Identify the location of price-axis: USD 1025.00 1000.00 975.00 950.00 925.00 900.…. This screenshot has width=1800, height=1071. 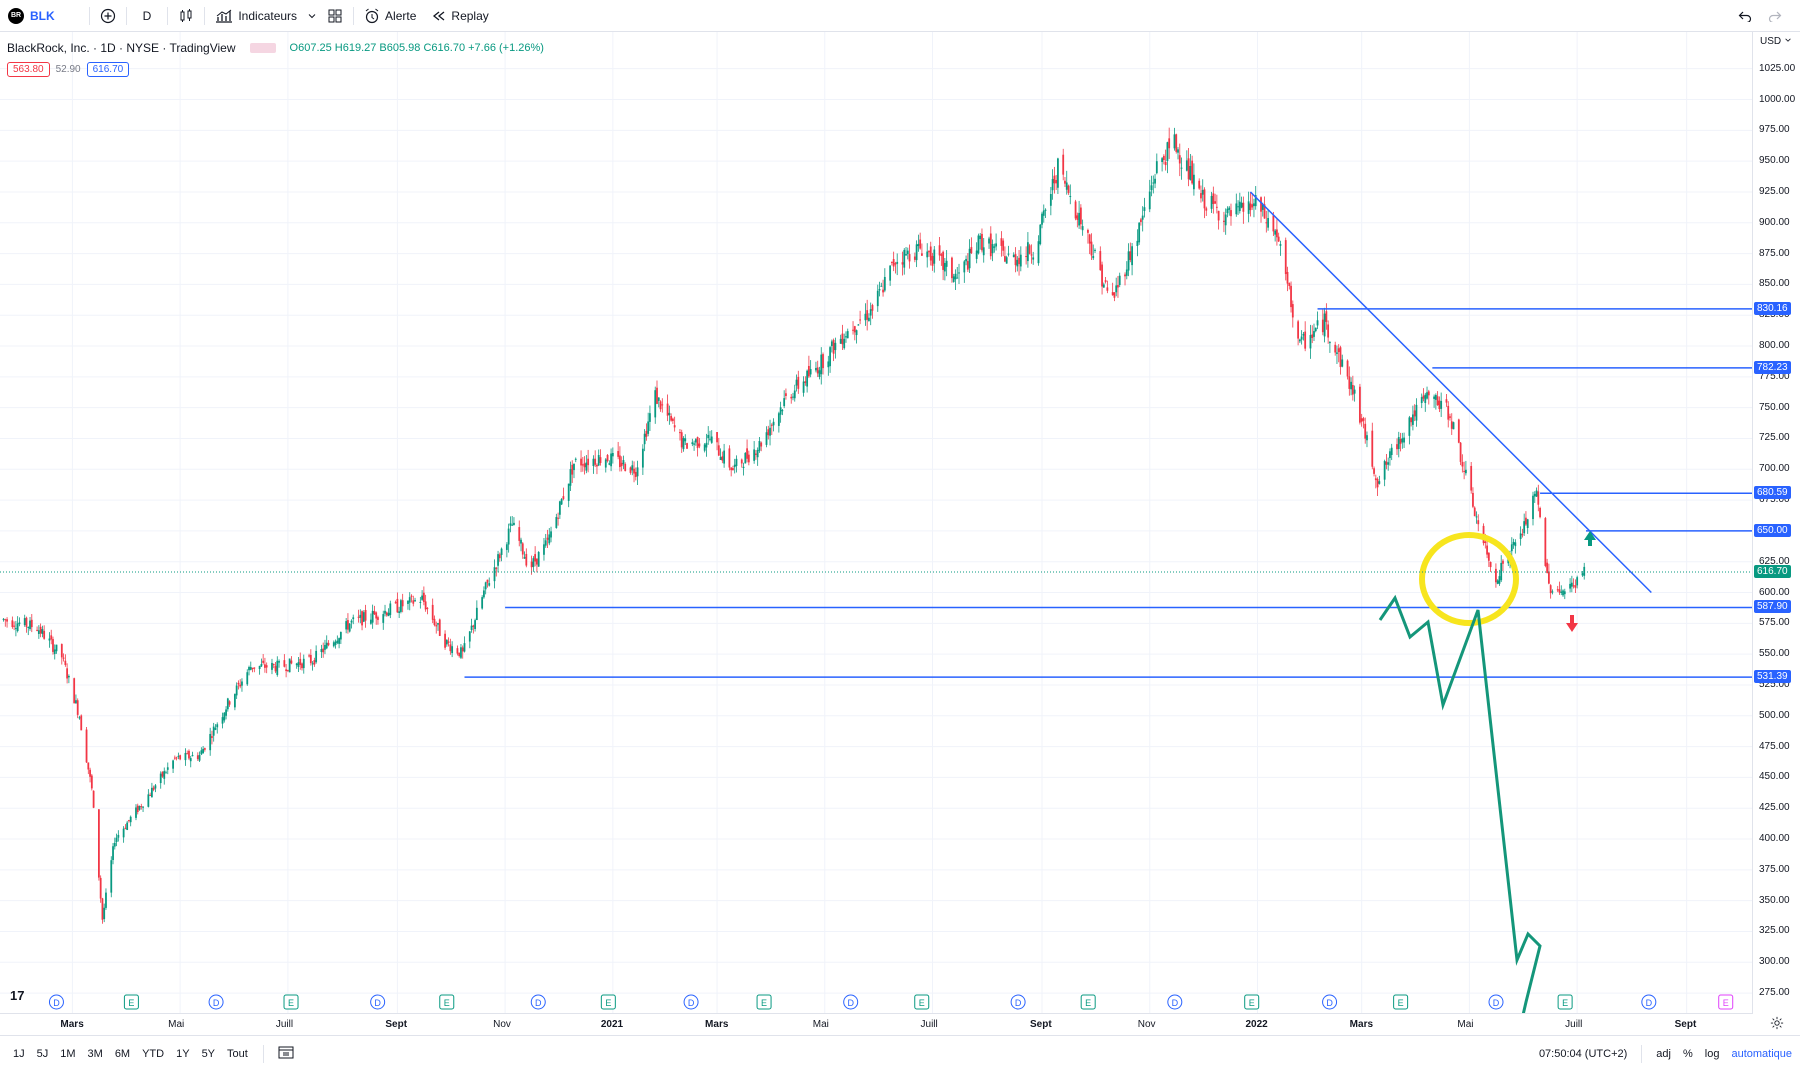
(1776, 523).